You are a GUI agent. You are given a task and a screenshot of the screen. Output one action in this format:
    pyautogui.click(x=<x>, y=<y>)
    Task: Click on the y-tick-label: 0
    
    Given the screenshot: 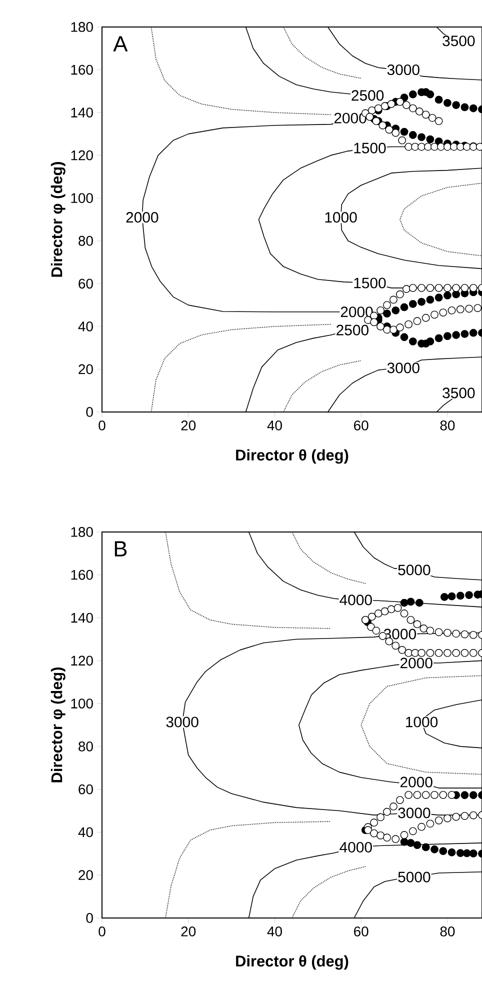 What is the action you would take?
    pyautogui.click(x=89, y=918)
    